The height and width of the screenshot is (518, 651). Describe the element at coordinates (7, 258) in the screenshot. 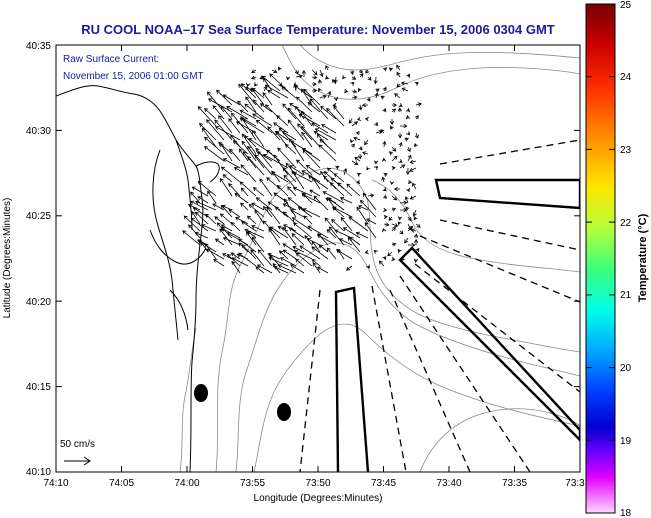

I see `y-axis-label: Latitude (Degrees:Minutes)` at that location.